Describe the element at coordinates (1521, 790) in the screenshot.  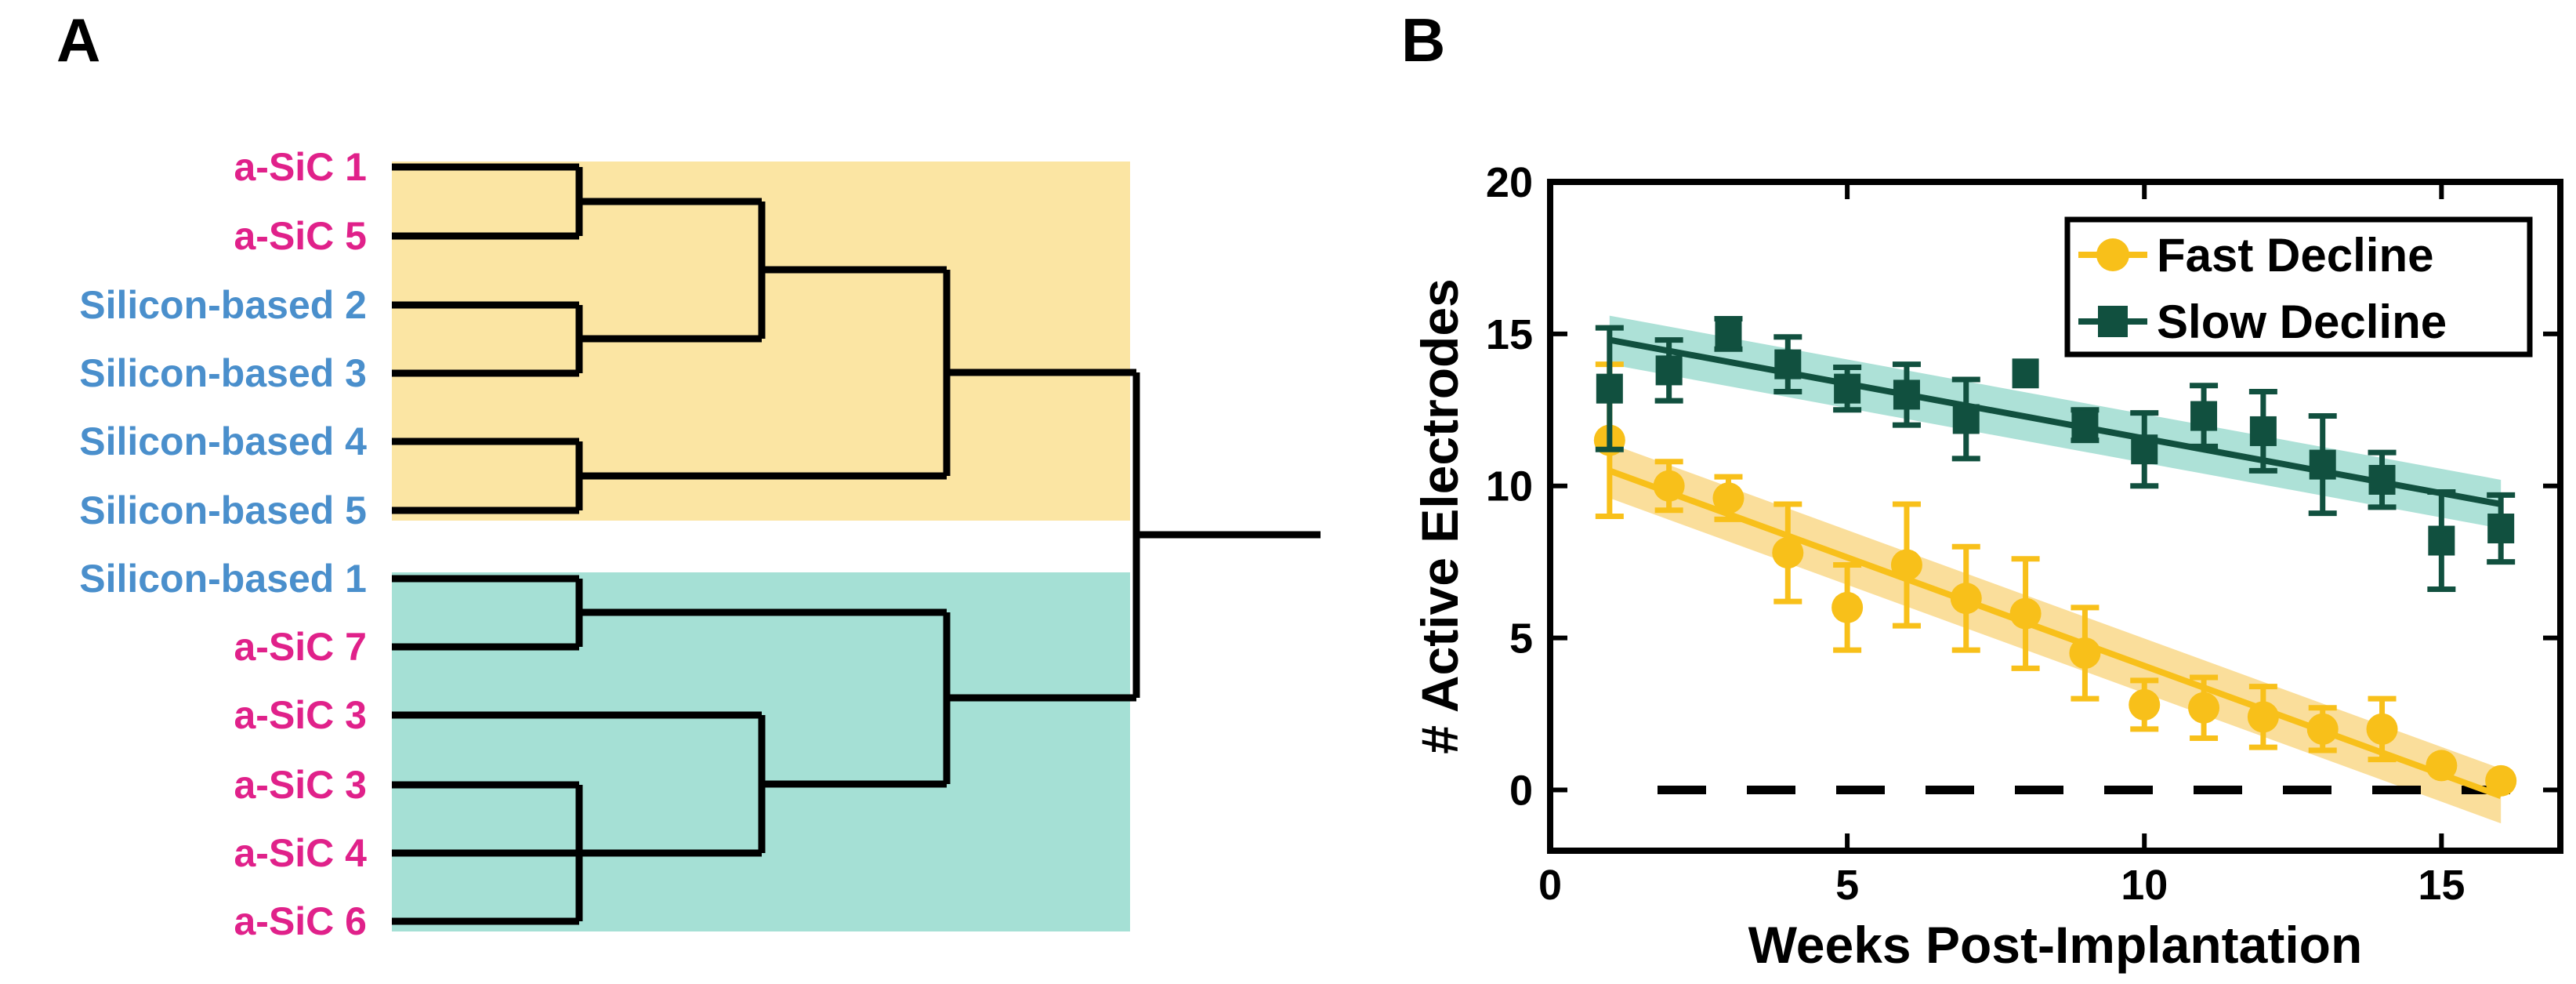
I see `y-tick-label: 0` at that location.